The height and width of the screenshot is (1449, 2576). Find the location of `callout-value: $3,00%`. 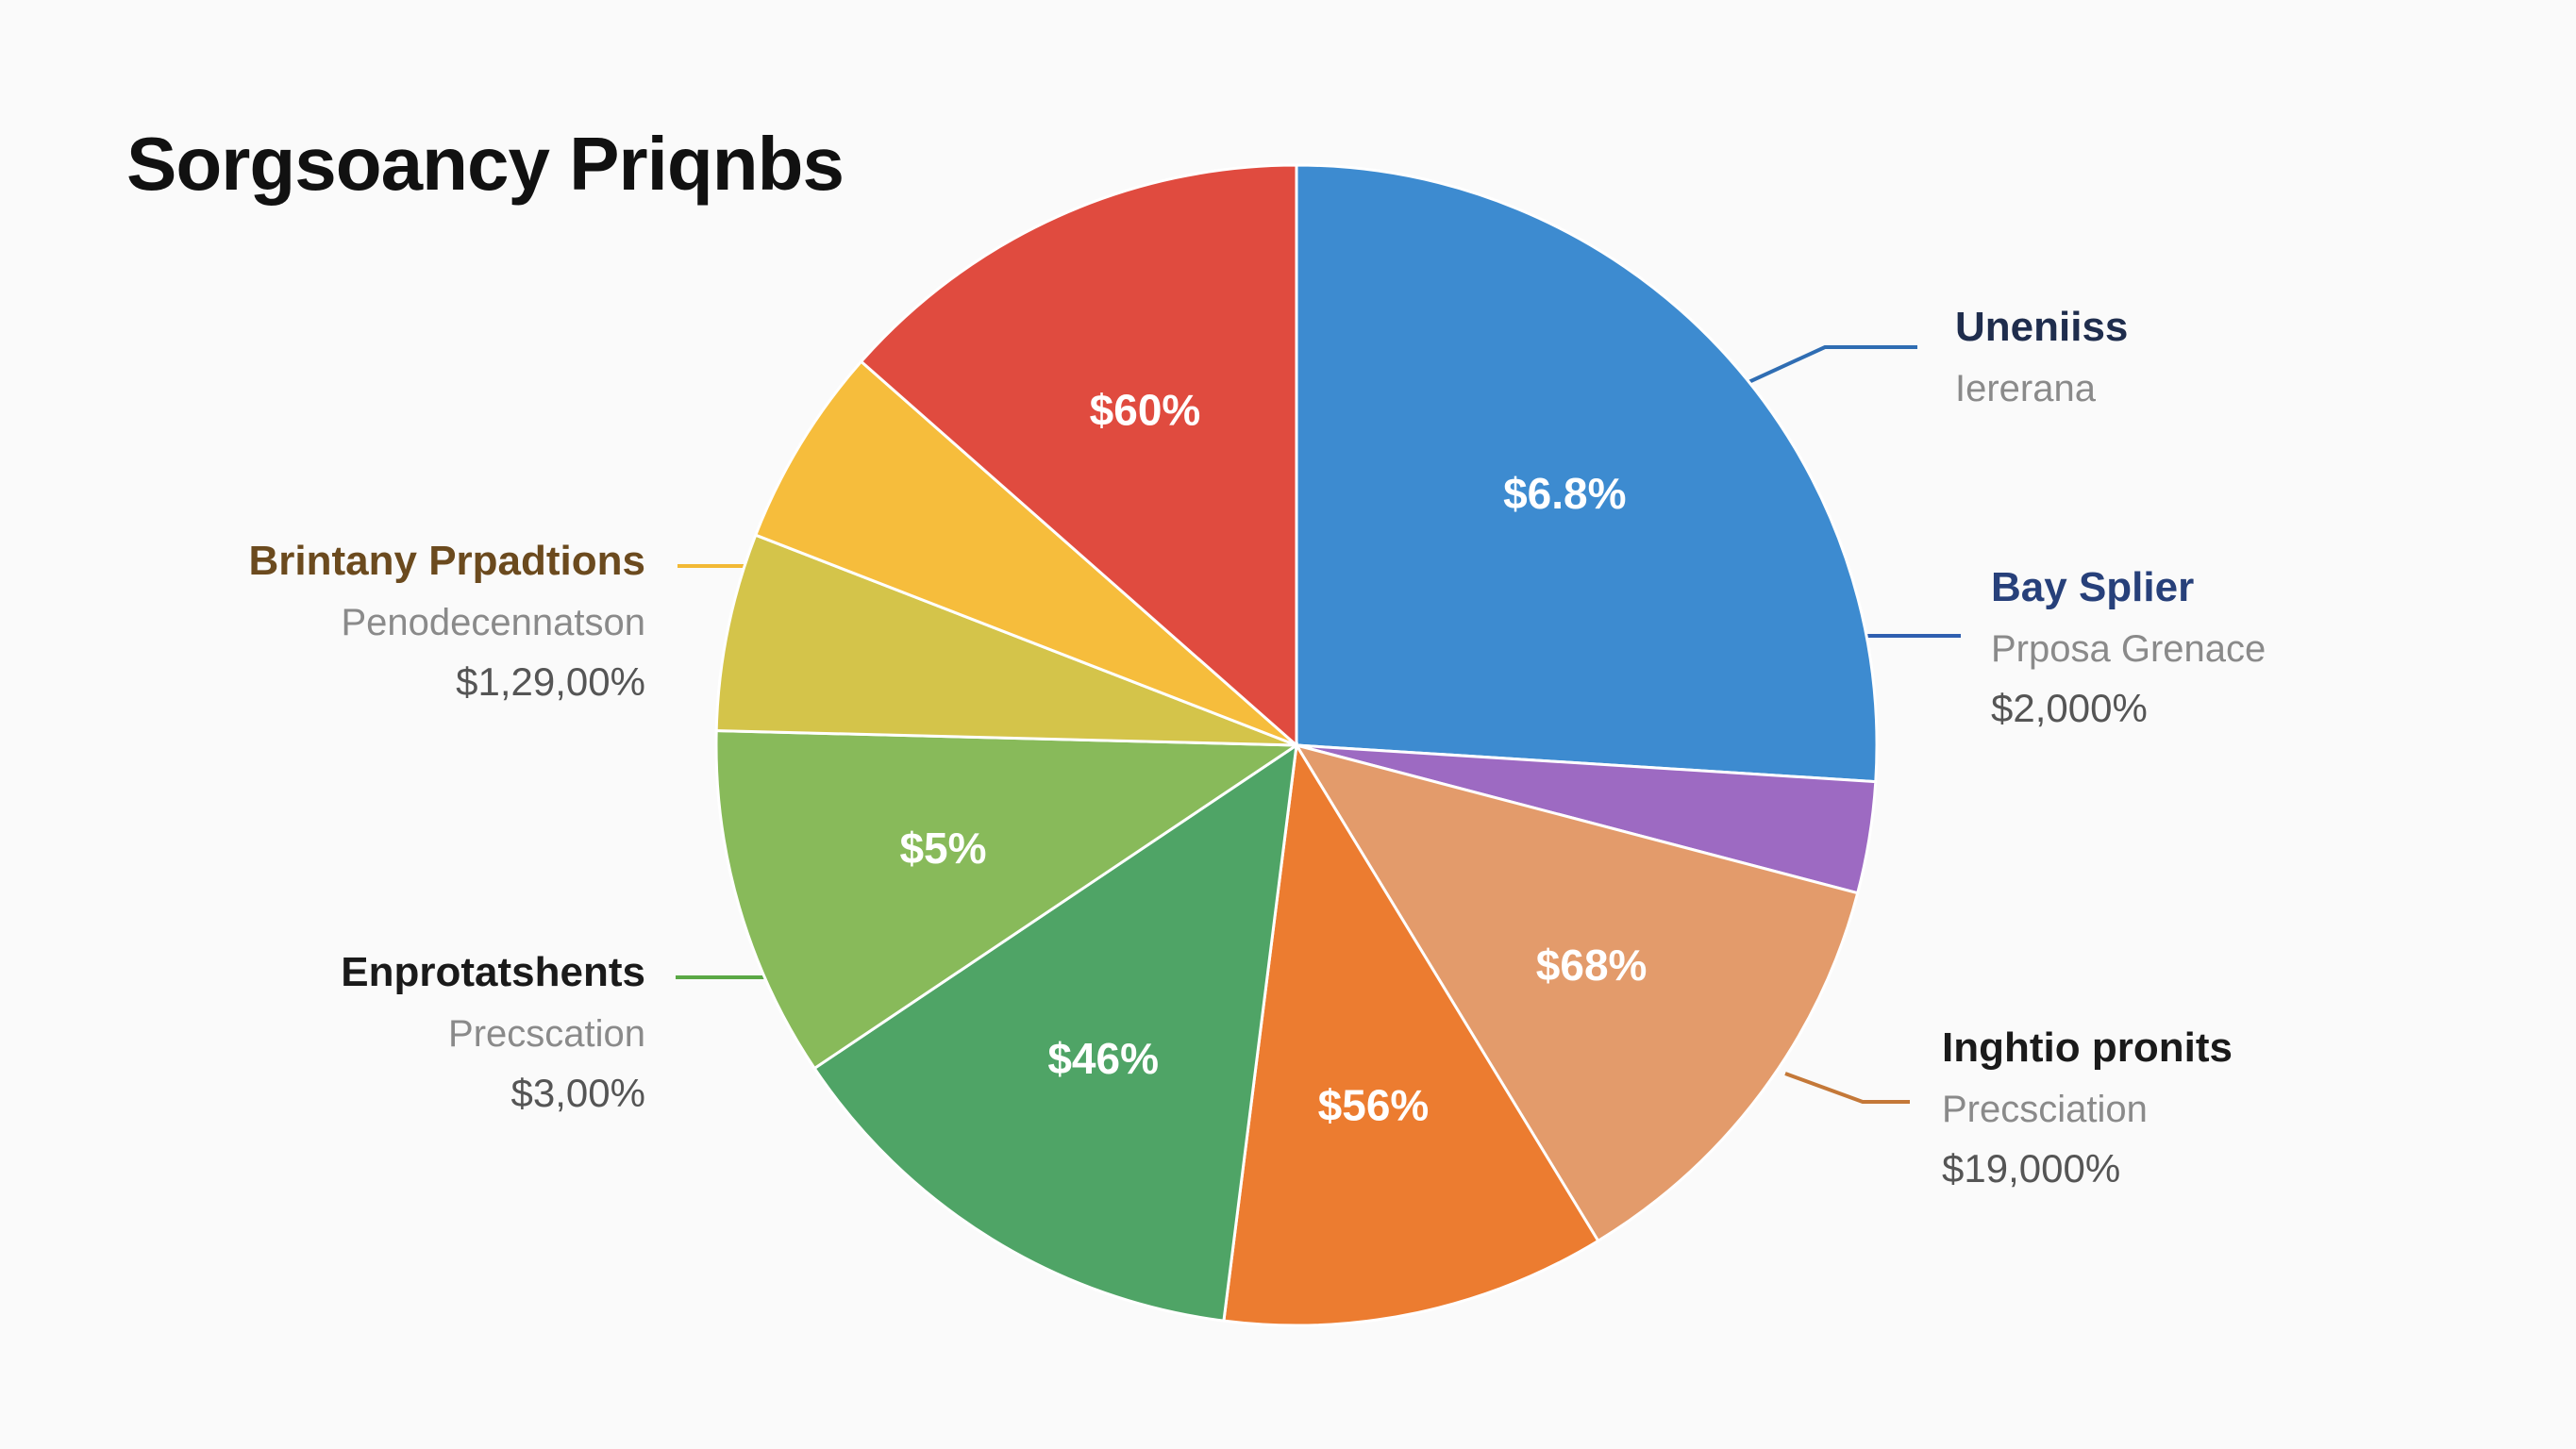

callout-value: $3,00% is located at coordinates (577, 1093).